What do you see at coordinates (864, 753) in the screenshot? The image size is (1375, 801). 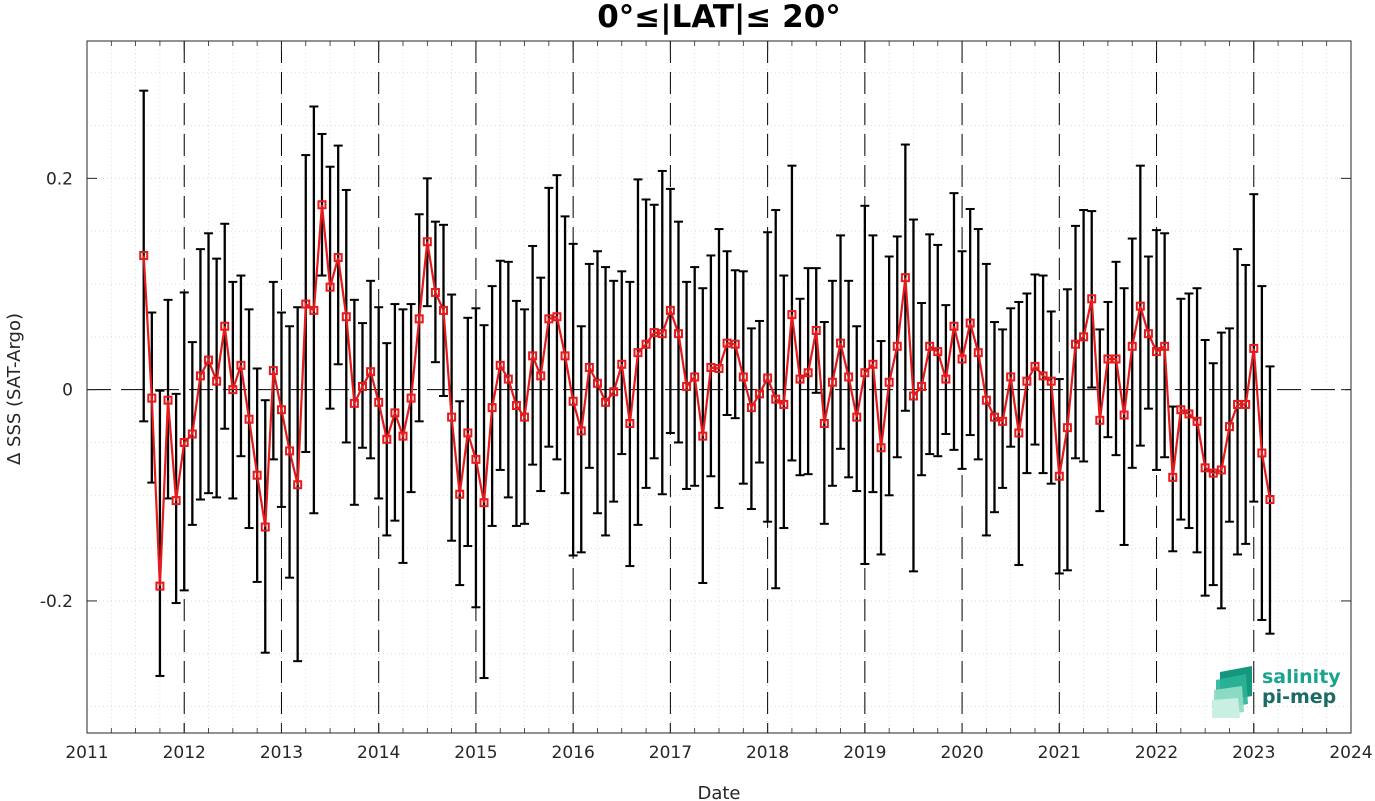 I see `x-tick-label: 2019` at bounding box center [864, 753].